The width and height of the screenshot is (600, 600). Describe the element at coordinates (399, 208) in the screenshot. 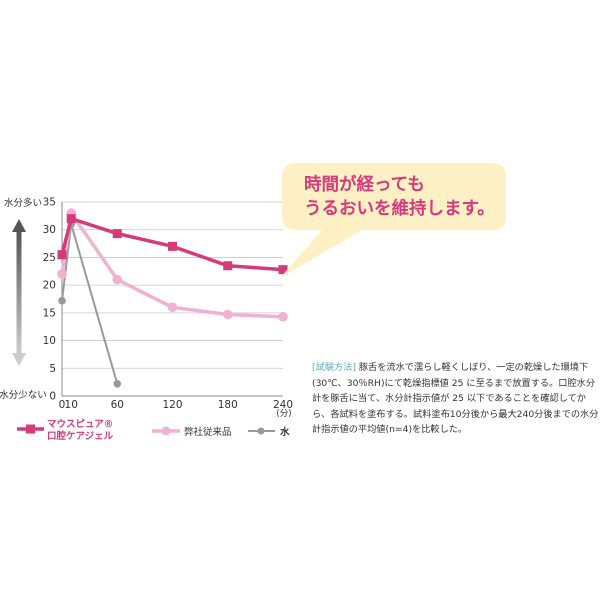

I see `annotation-line2: うるおいを維持します。` at that location.